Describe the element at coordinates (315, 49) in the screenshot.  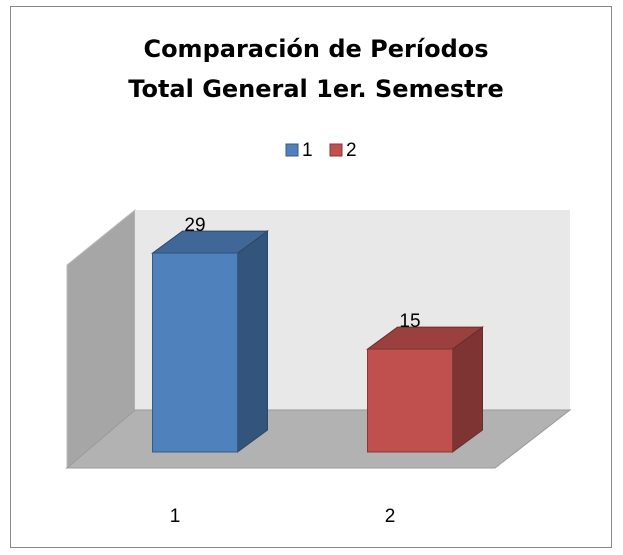
I see `chart-title: Comparación de Períodos` at that location.